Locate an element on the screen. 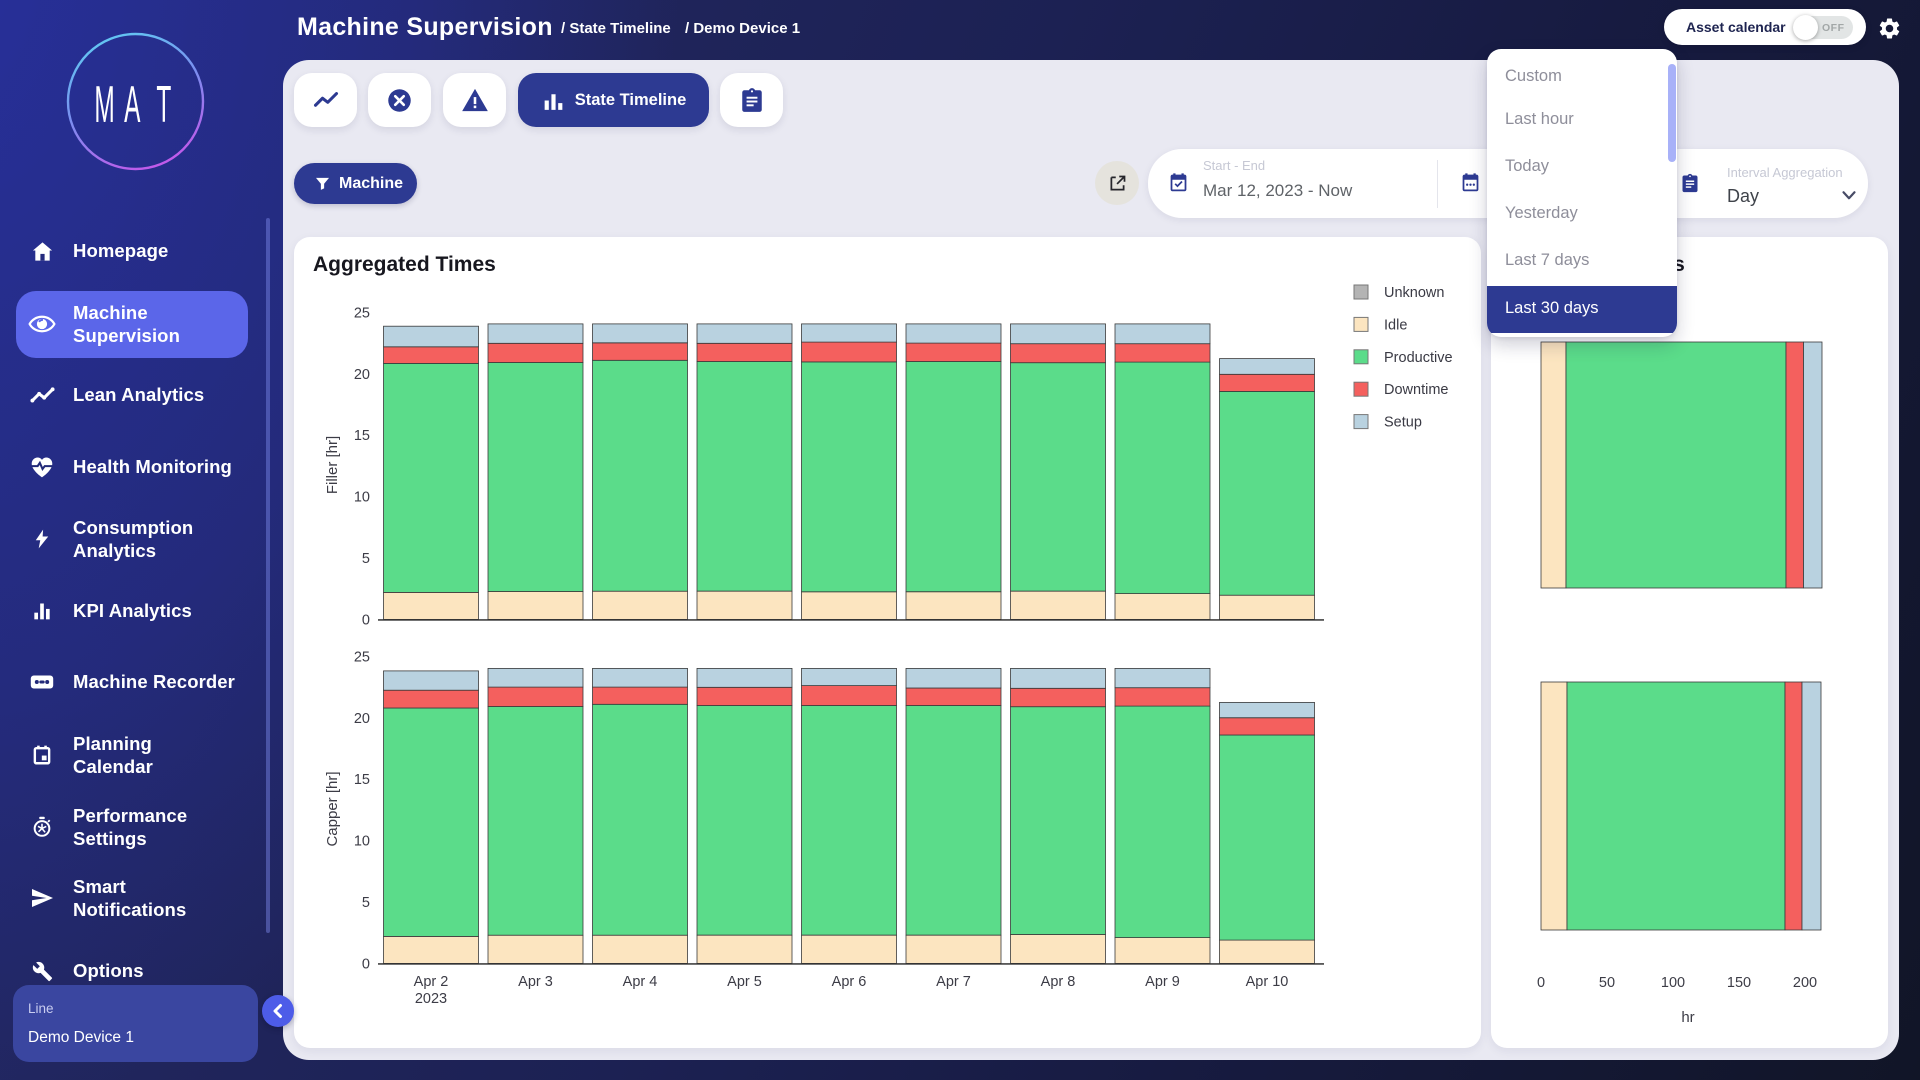 The height and width of the screenshot is (1080, 1920). svg-text: Apr 5 is located at coordinates (744, 982).